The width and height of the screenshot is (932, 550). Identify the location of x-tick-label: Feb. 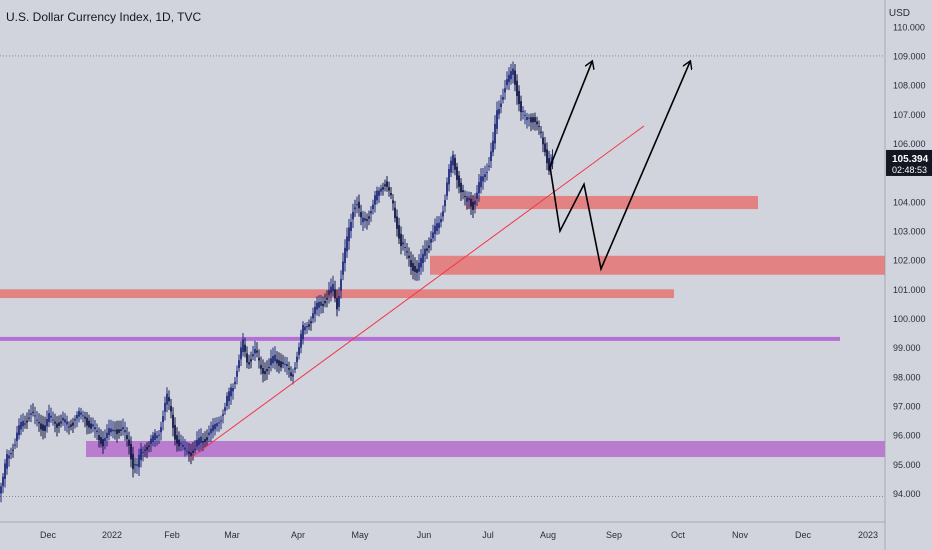
(172, 535).